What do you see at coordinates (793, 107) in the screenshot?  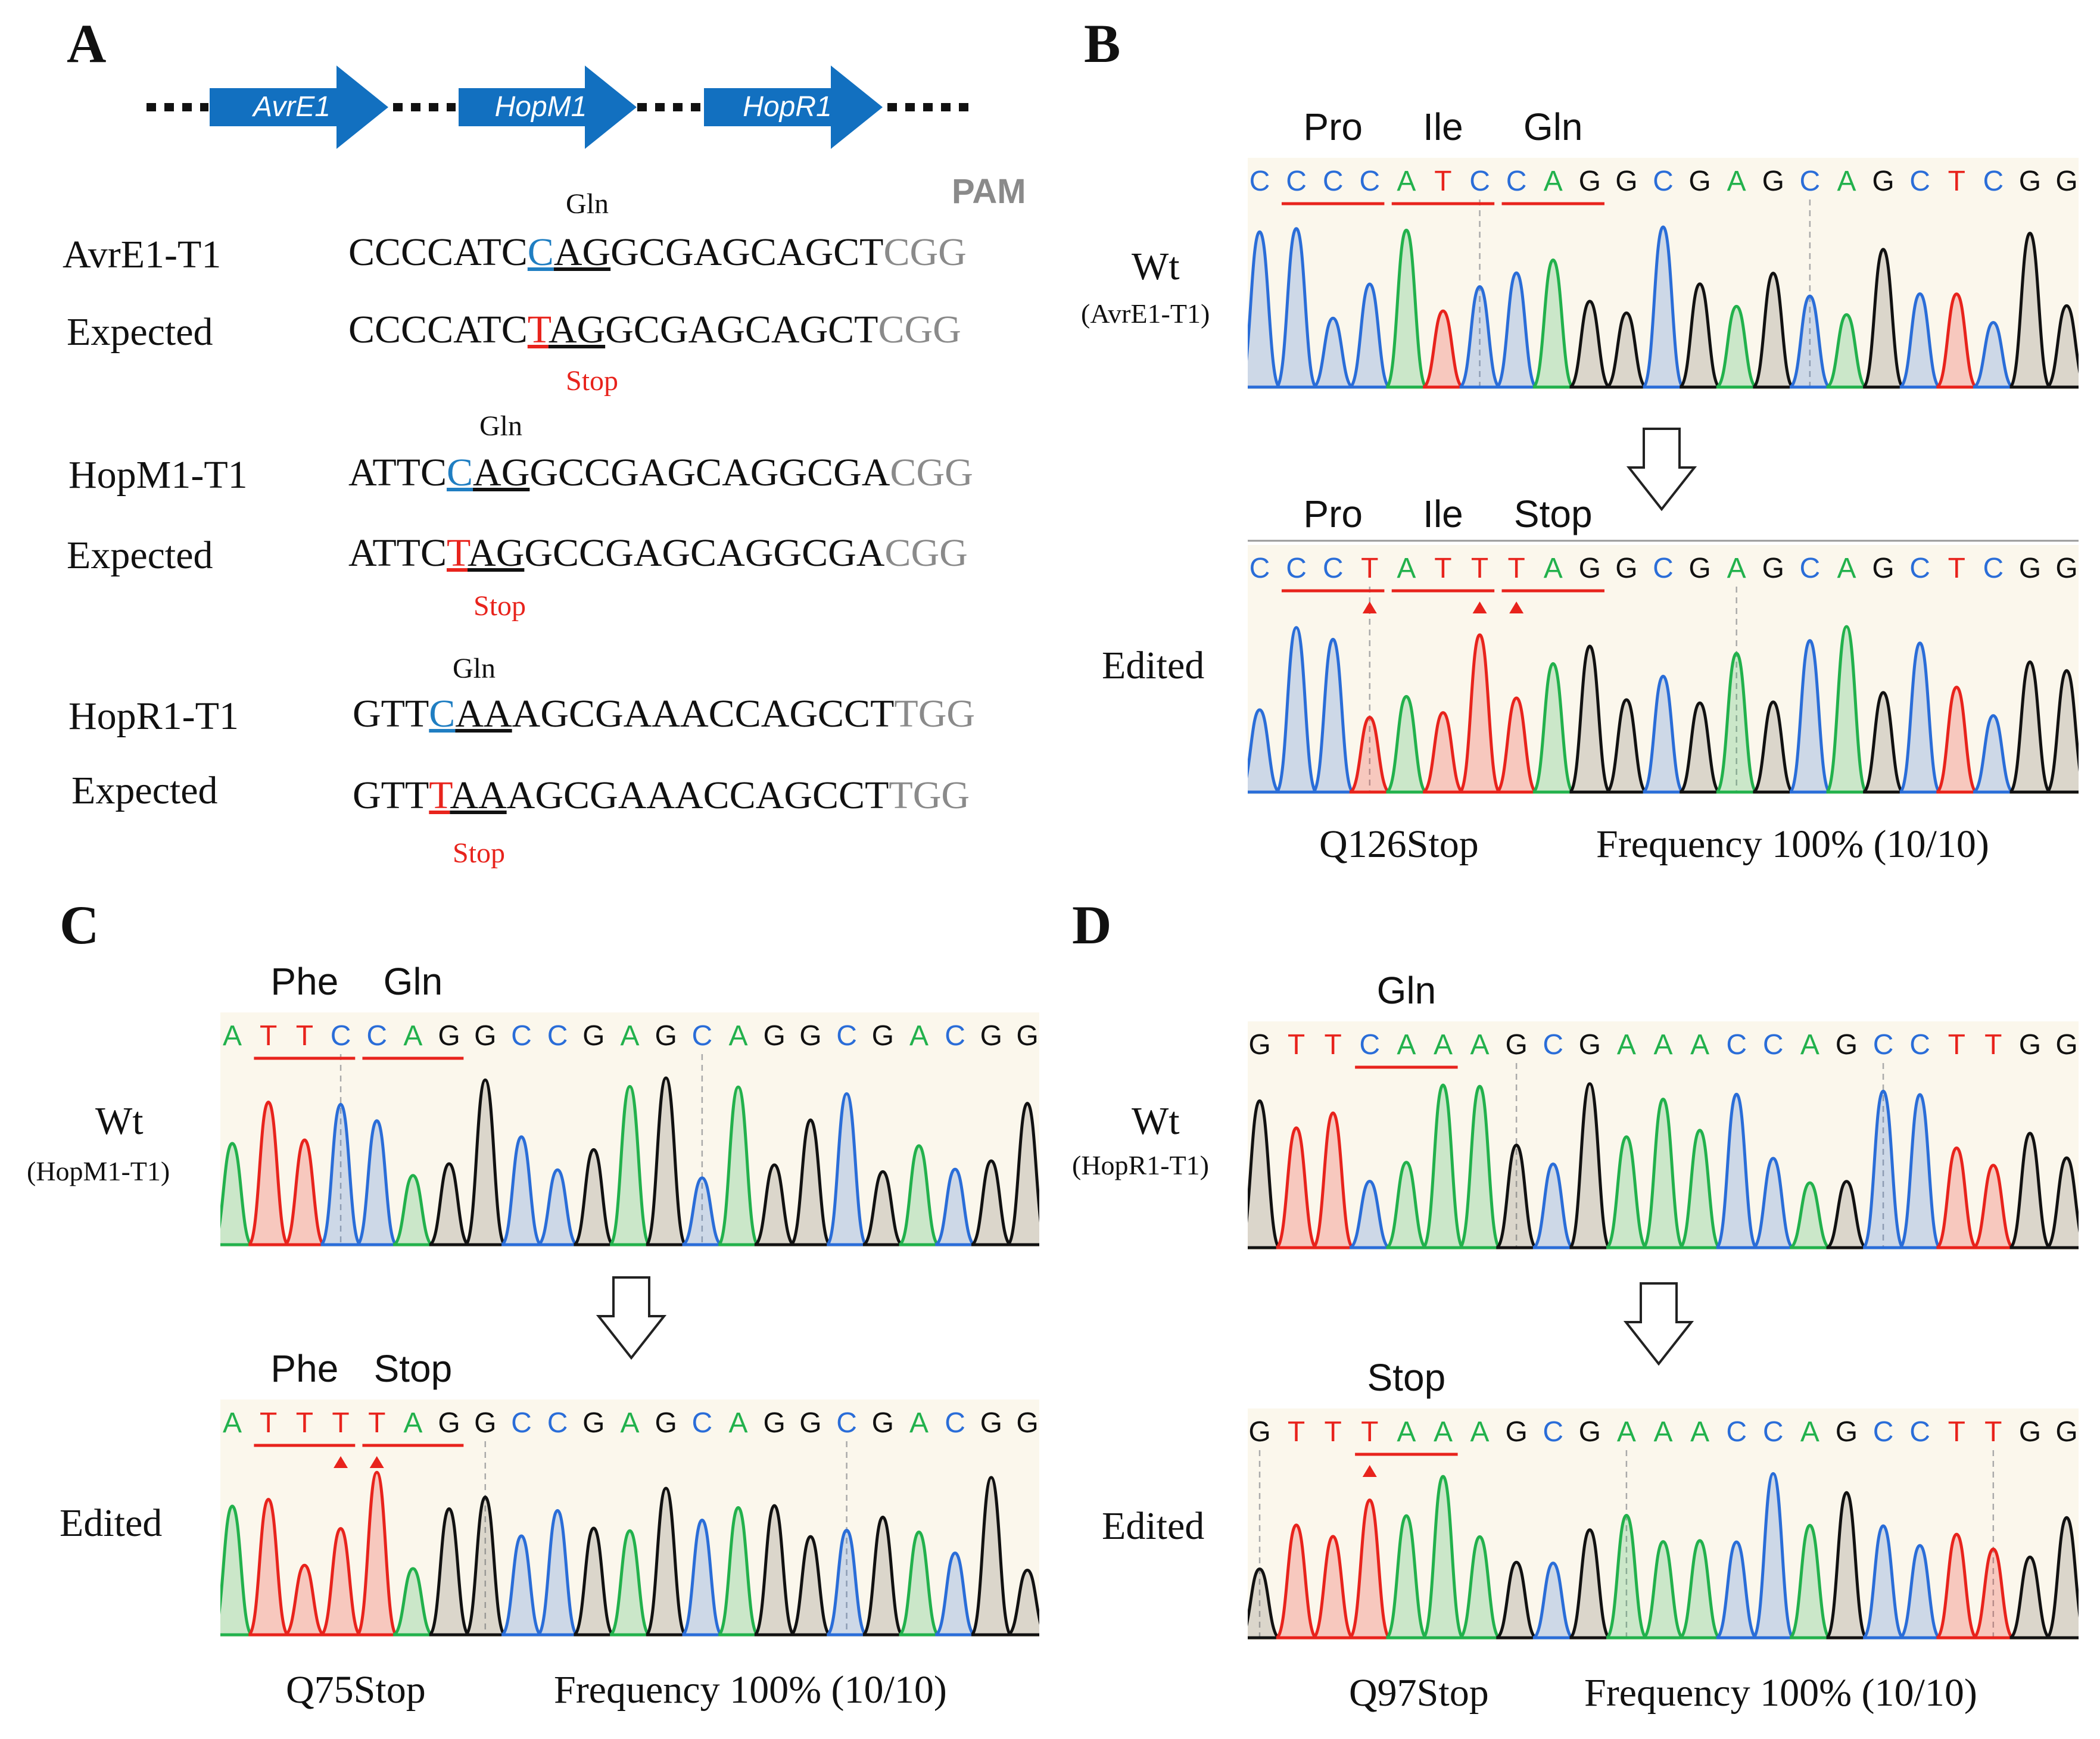 I see `gene-arrow-hopr1: HopR1` at bounding box center [793, 107].